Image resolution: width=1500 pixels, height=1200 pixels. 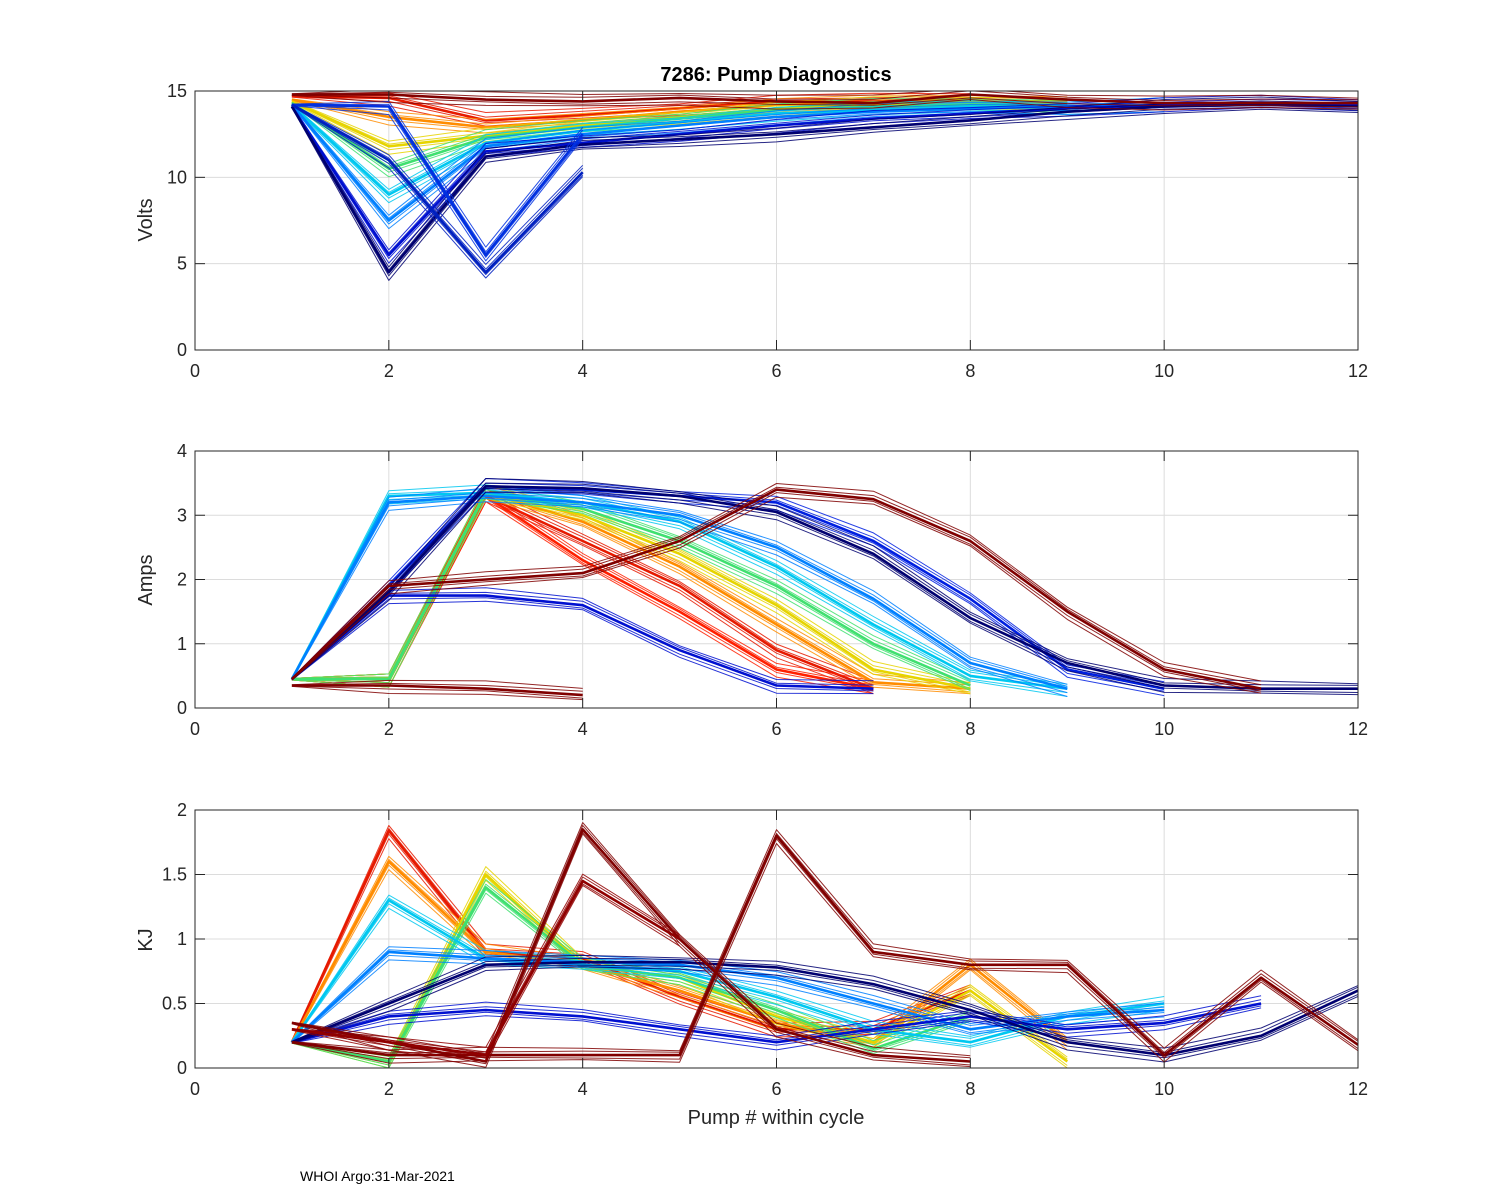 What do you see at coordinates (146, 579) in the screenshot?
I see `y-axis-label-amps: Amps` at bounding box center [146, 579].